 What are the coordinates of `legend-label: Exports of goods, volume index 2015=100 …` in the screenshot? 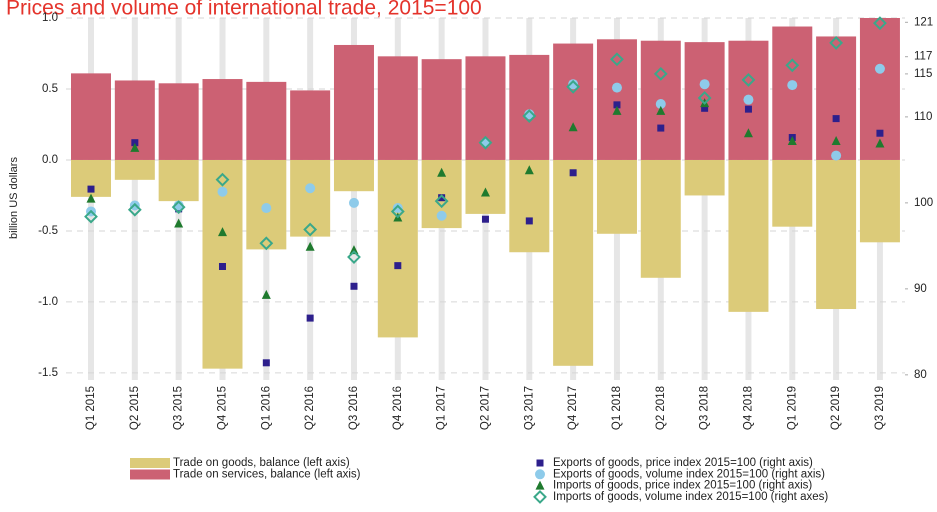 It's located at (689, 474).